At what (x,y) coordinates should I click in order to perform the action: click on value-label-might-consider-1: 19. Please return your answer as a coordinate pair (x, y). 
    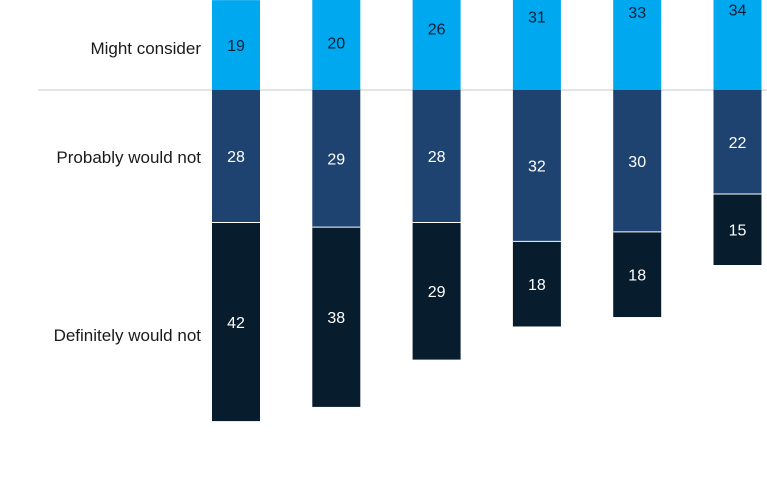
    Looking at the image, I should click on (236, 46).